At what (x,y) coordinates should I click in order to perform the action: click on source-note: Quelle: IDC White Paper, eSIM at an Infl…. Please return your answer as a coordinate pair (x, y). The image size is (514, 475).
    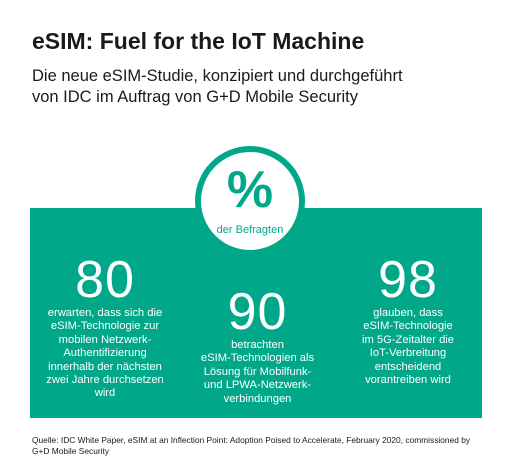
    Looking at the image, I should click on (251, 445).